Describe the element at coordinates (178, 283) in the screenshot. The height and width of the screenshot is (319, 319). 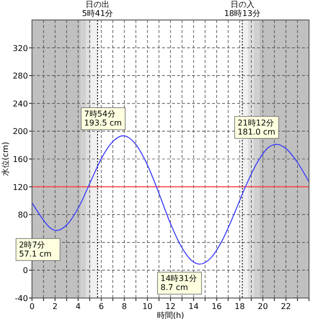
I see `annotation: 14時31分 8.7 cm` at that location.